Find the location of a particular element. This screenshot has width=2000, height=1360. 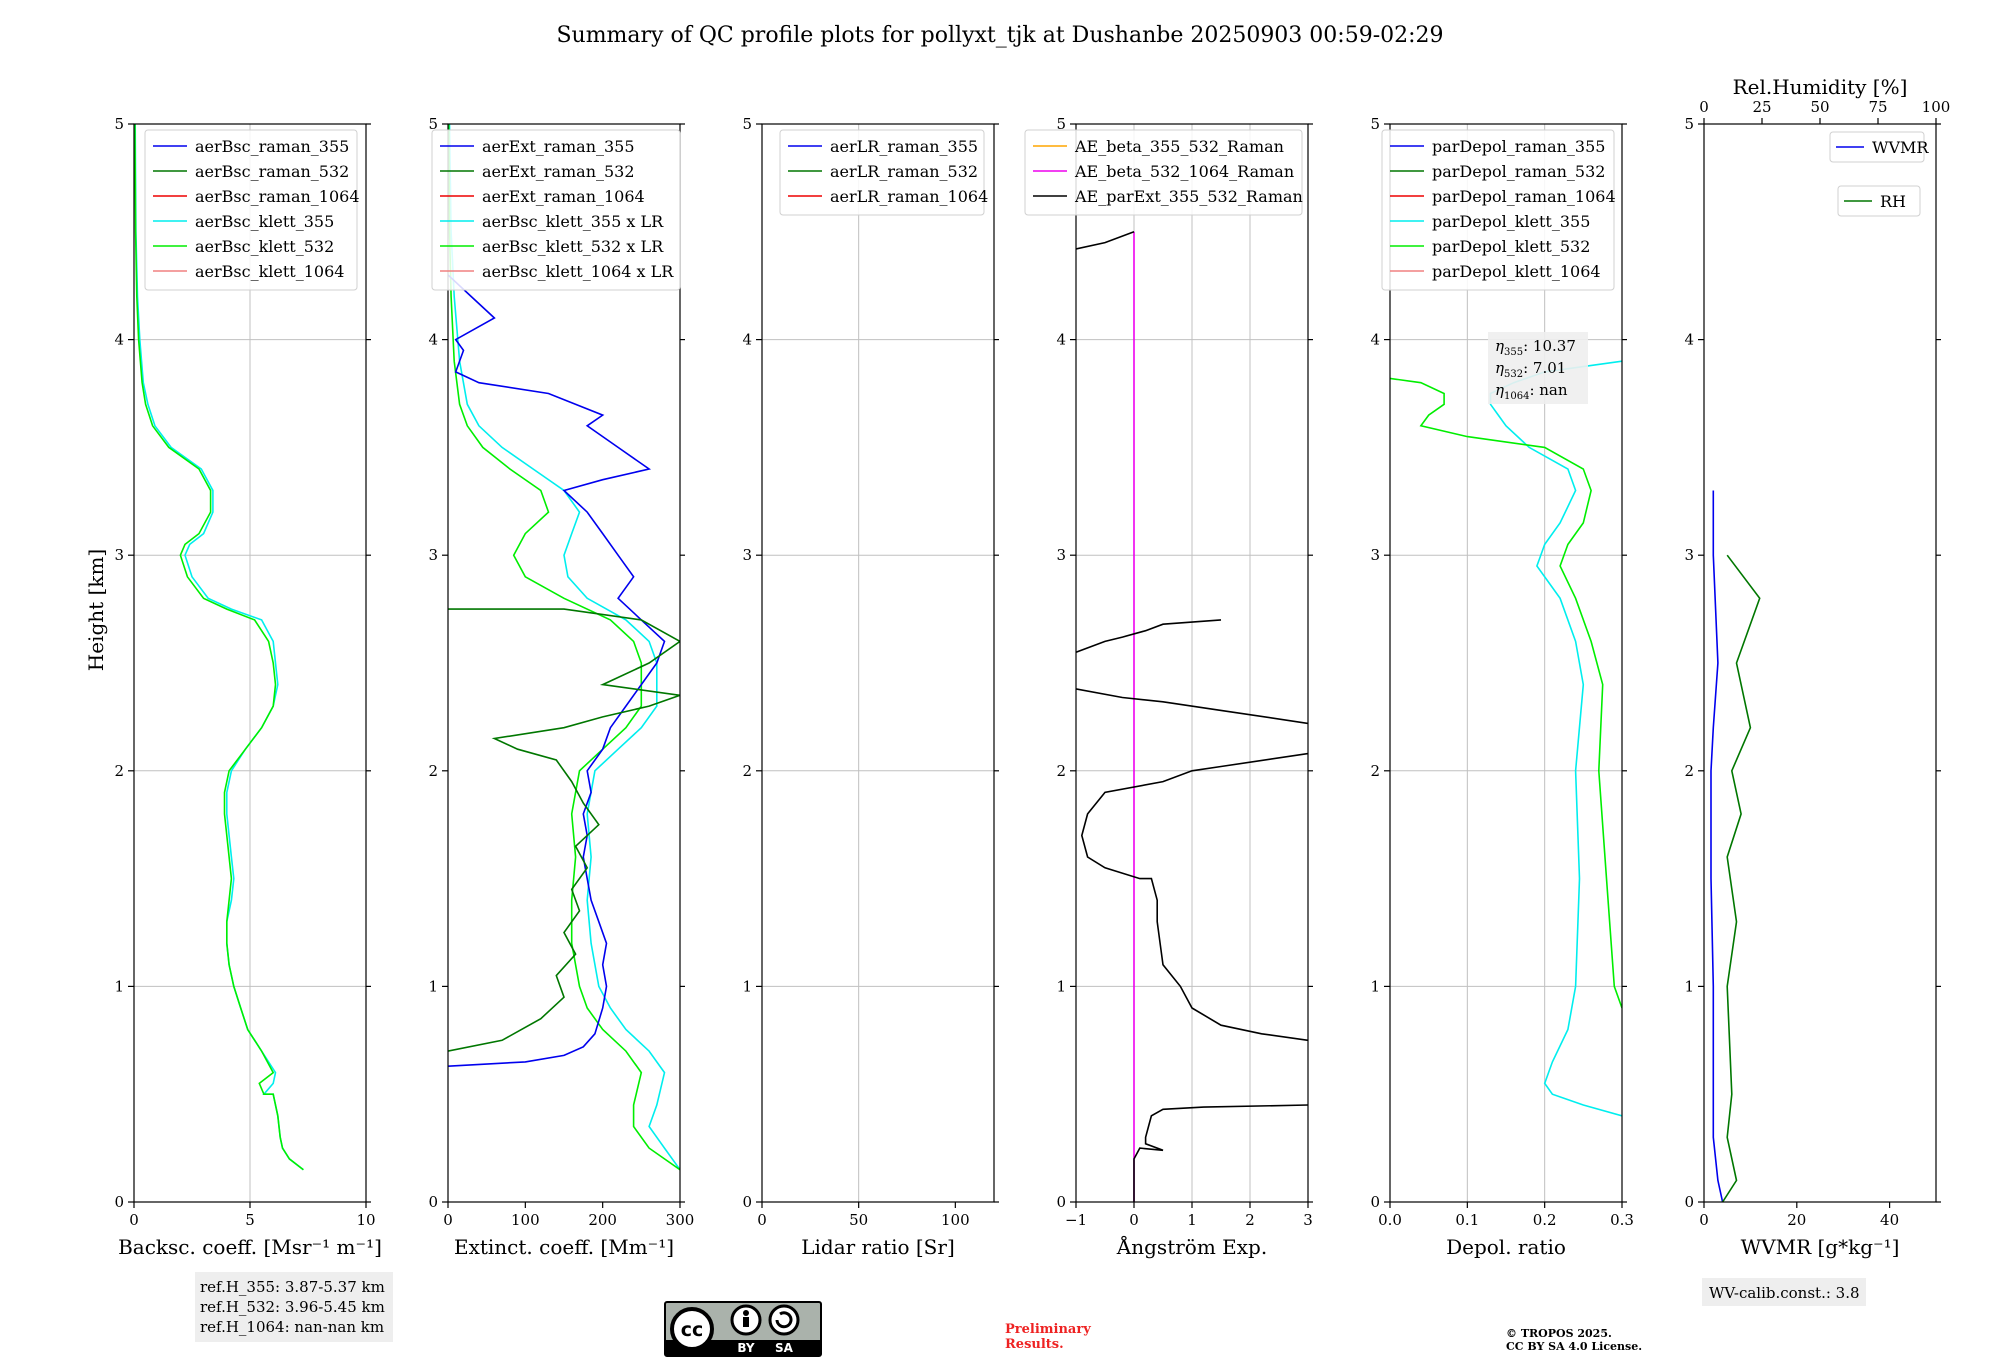

series-line-ae-parext-355-532-raman-high- is located at coordinates (1105, 240).